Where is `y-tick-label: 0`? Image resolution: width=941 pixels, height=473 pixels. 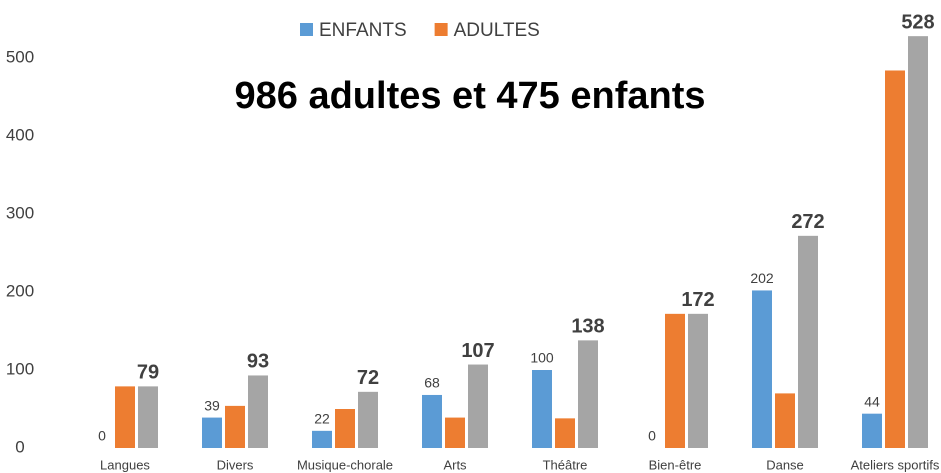
y-tick-label: 0 is located at coordinates (19, 446).